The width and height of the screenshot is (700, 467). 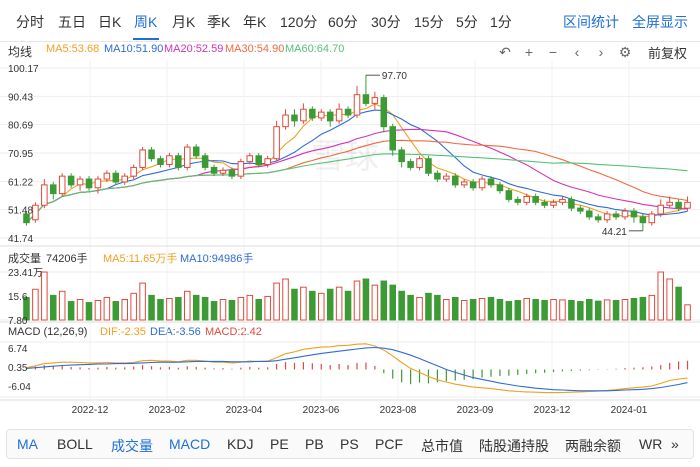 I want to click on indicator-kdj: KDJ, so click(x=240, y=444).